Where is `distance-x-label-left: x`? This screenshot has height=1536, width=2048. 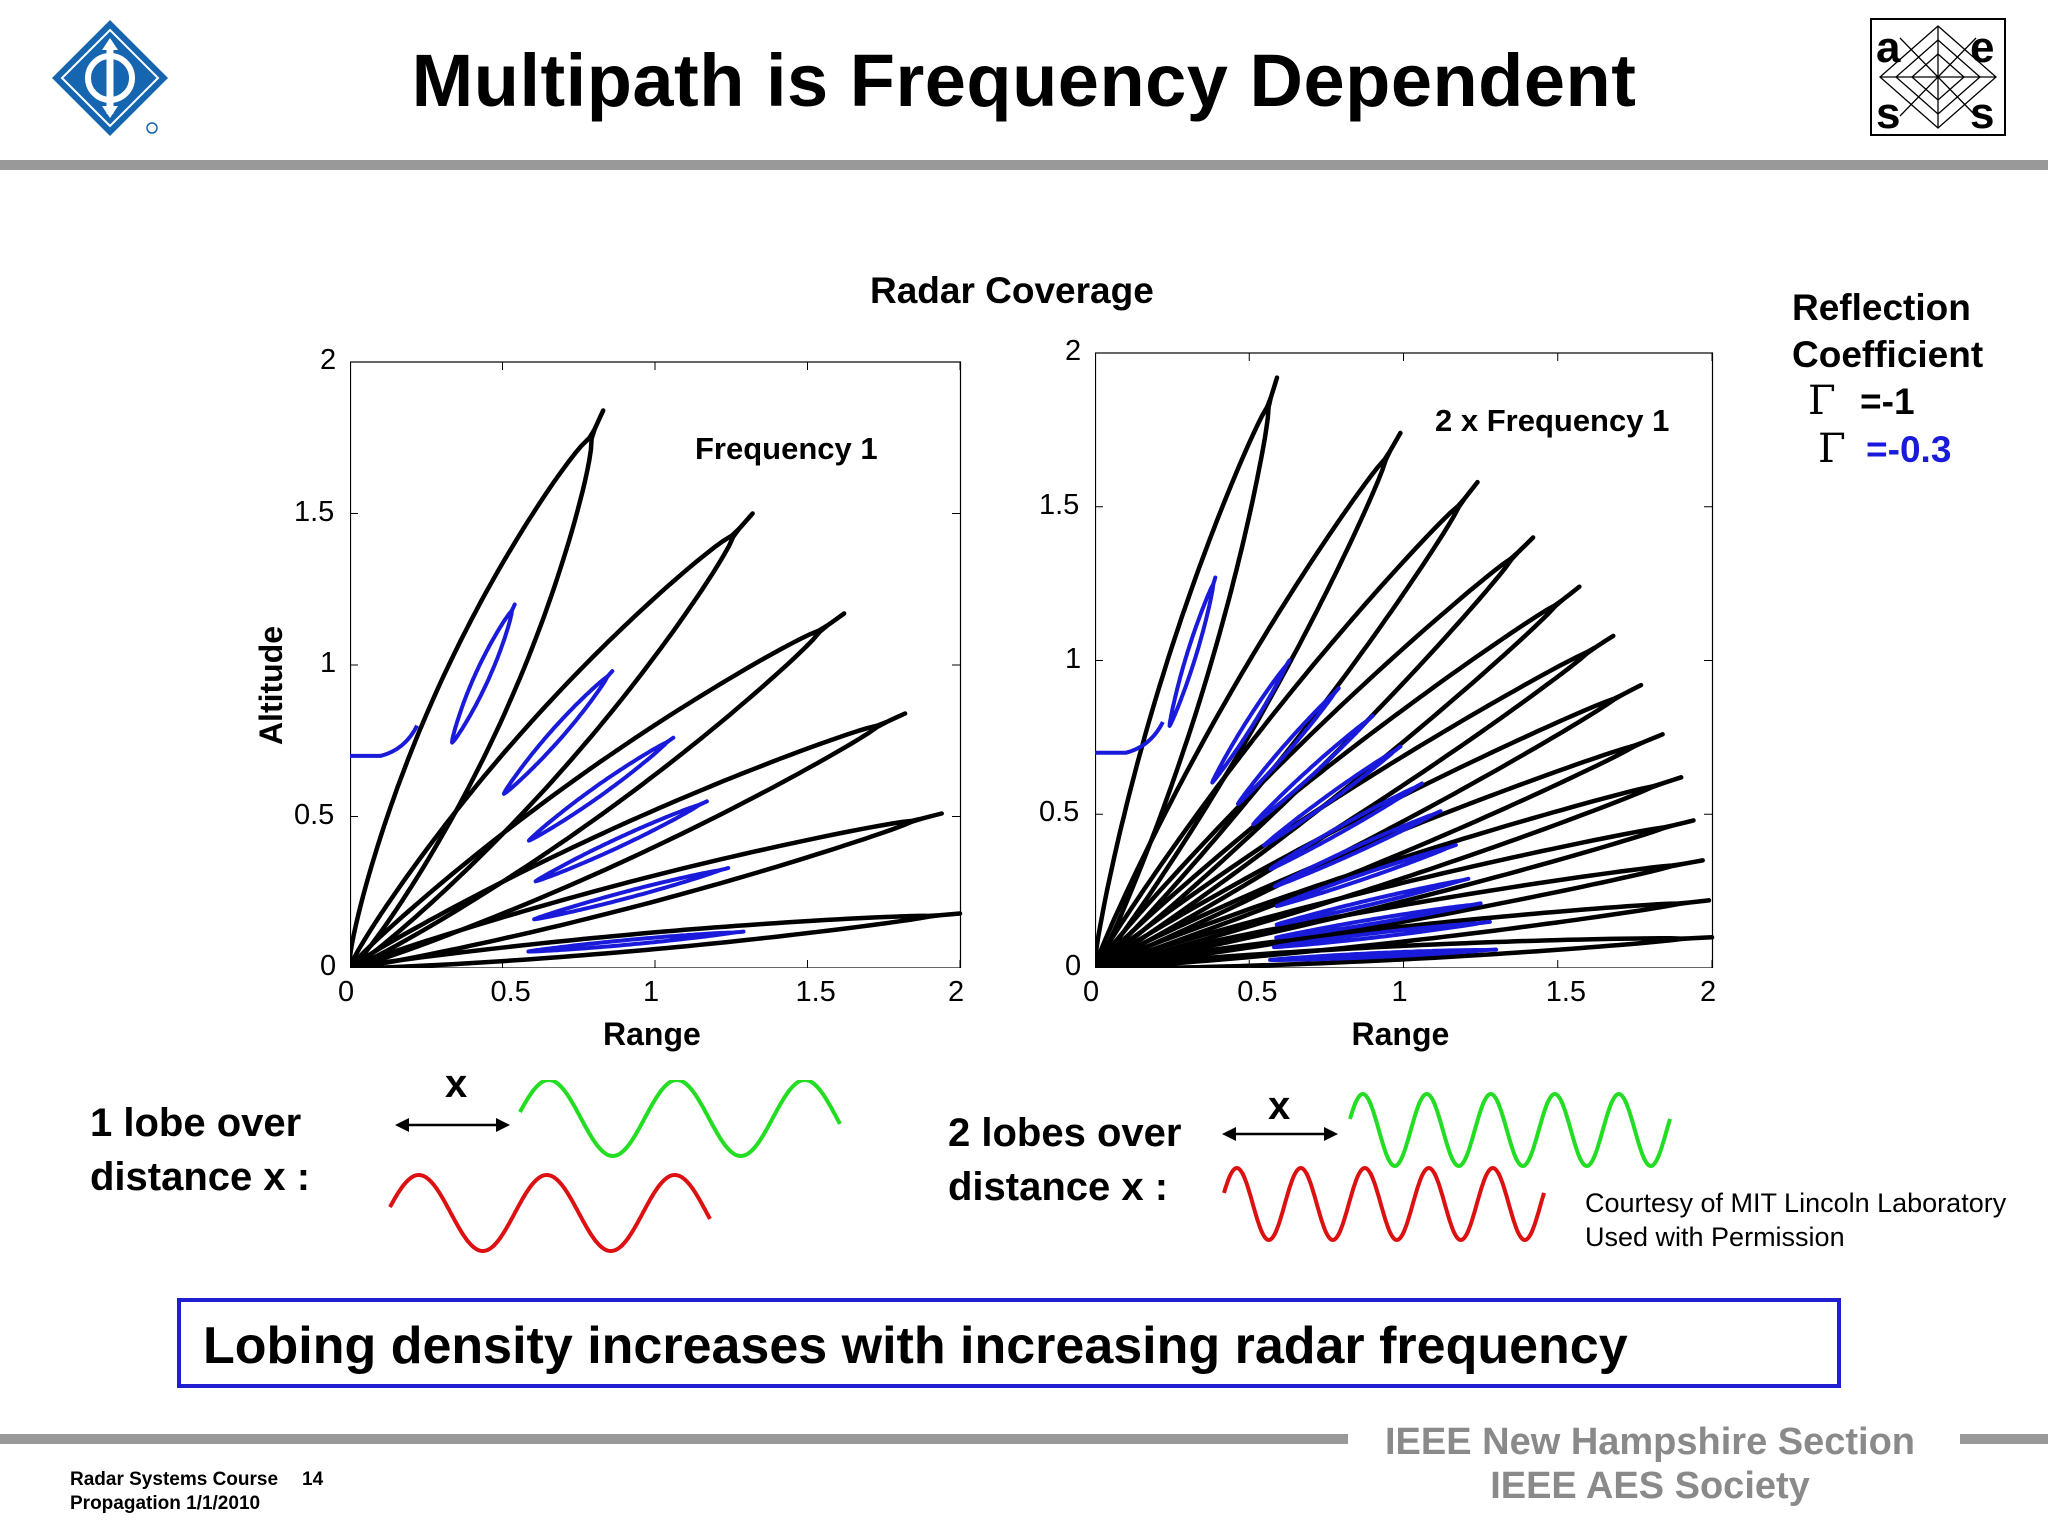
distance-x-label-left: x is located at coordinates (456, 1084).